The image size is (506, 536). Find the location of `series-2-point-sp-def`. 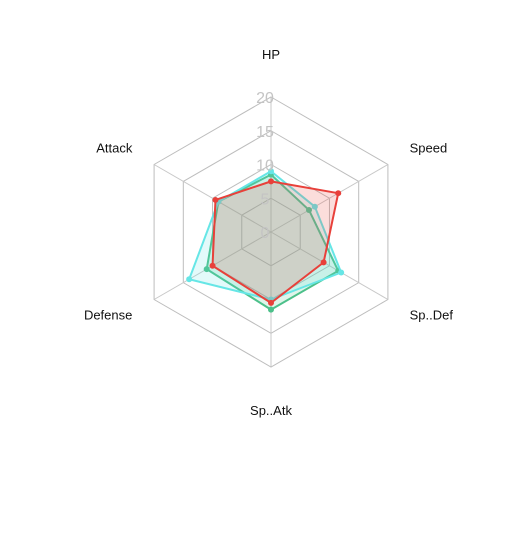

series-2-point-sp-def is located at coordinates (323, 262).